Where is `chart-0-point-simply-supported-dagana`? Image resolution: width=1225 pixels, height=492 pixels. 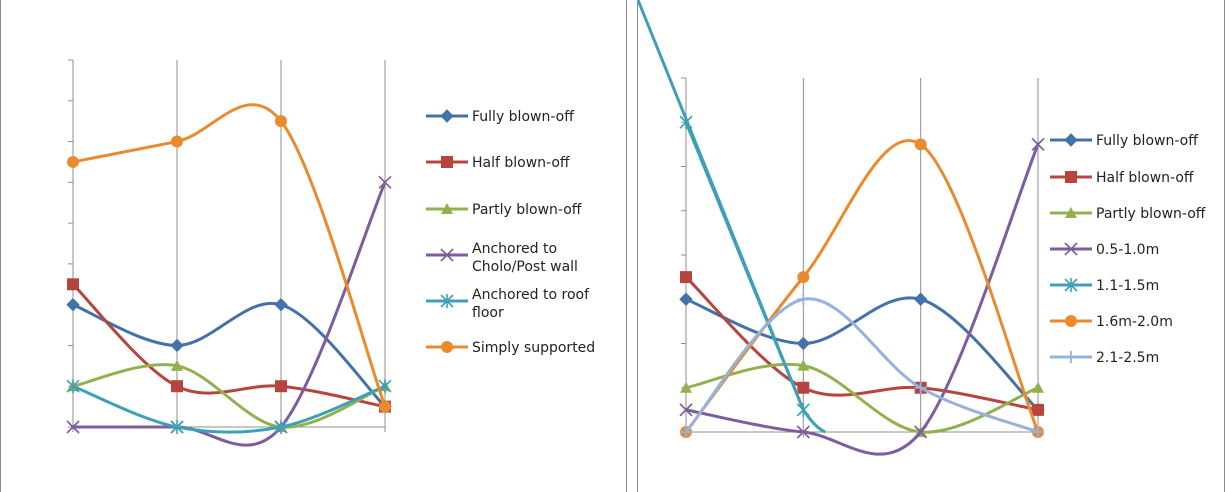
chart-0-point-simply-supported-dagana is located at coordinates (73, 161).